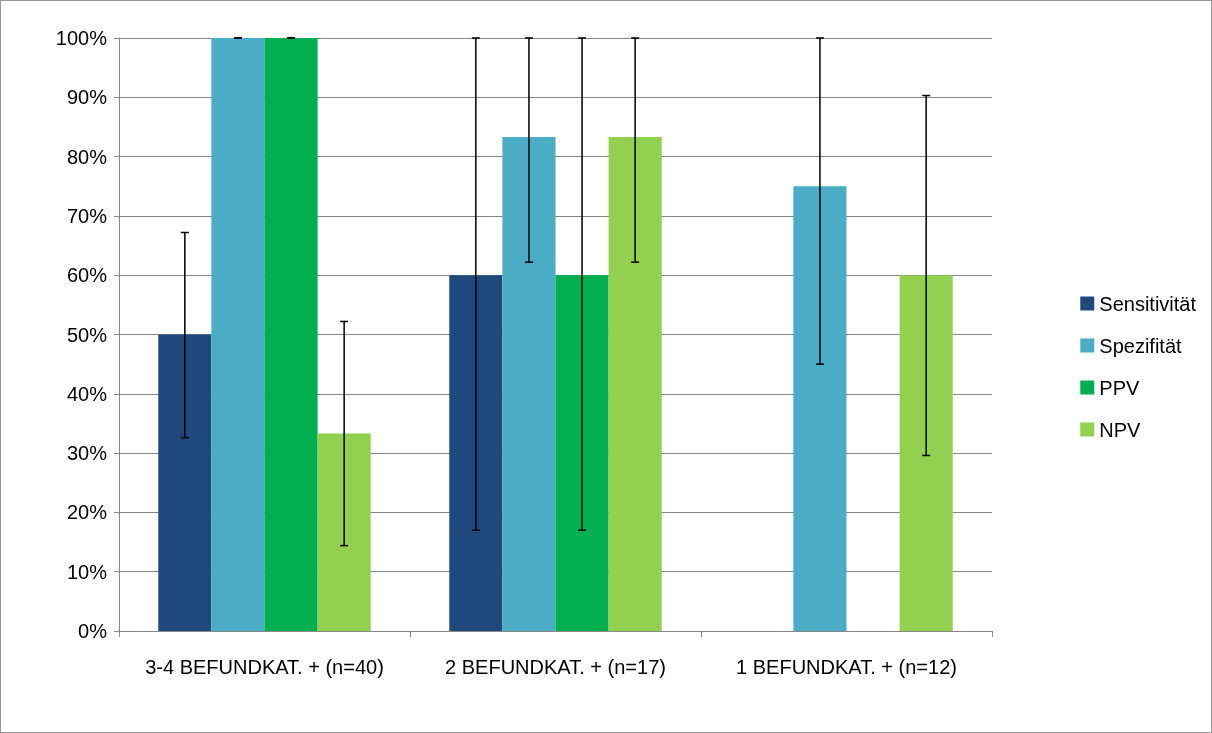 Image resolution: width=1212 pixels, height=733 pixels. I want to click on y-tick-label: 100%, so click(81, 38).